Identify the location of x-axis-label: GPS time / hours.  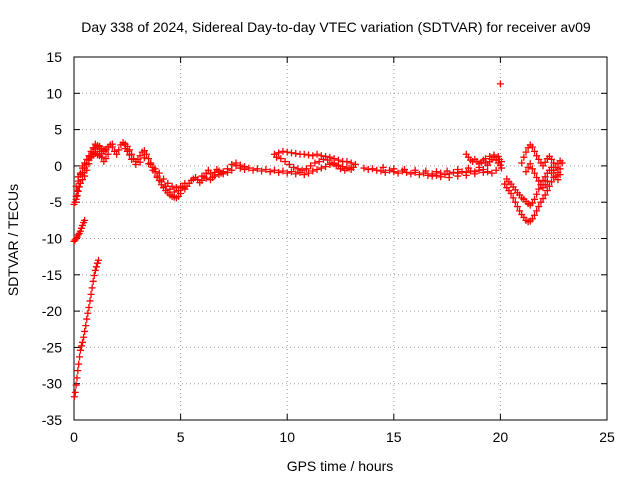
(340, 466).